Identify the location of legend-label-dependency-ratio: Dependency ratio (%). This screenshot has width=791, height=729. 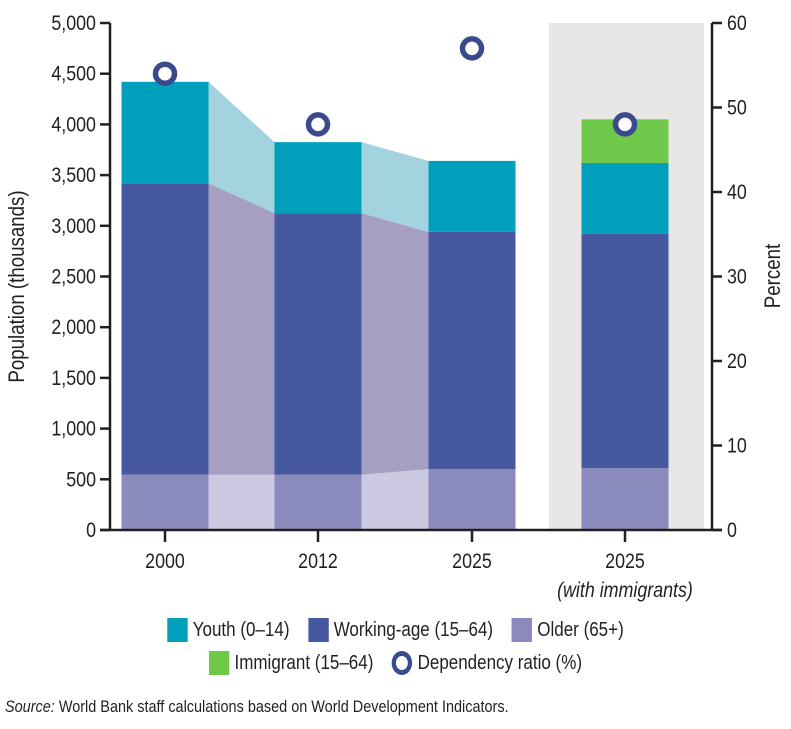
(500, 662).